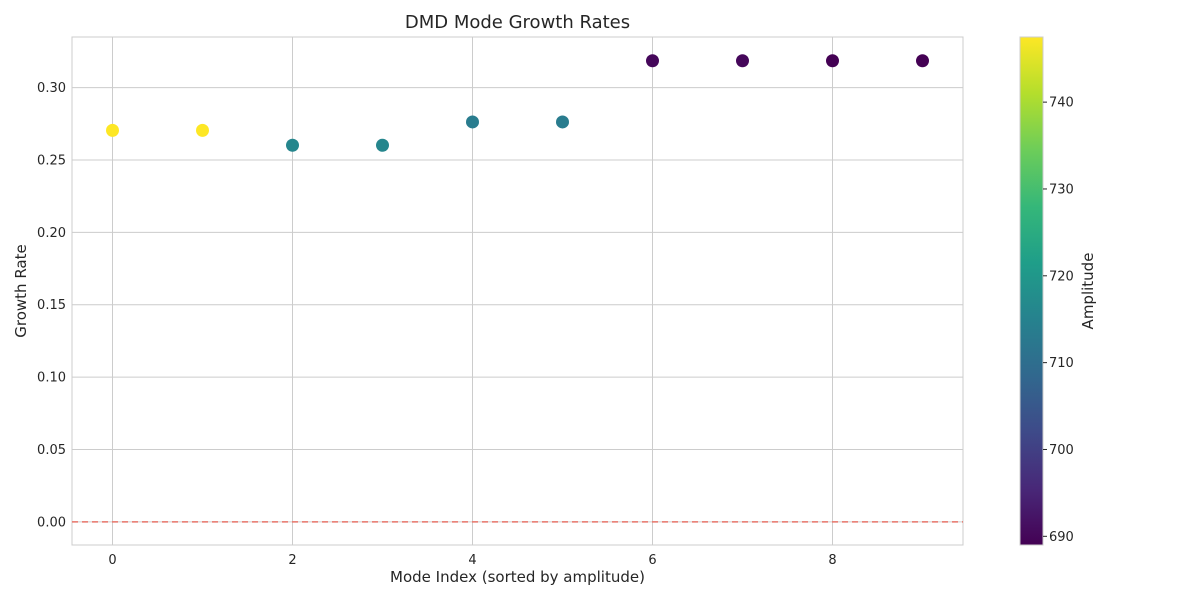 The height and width of the screenshot is (604, 1200). I want to click on y-tick-label: 0.30, so click(51, 88).